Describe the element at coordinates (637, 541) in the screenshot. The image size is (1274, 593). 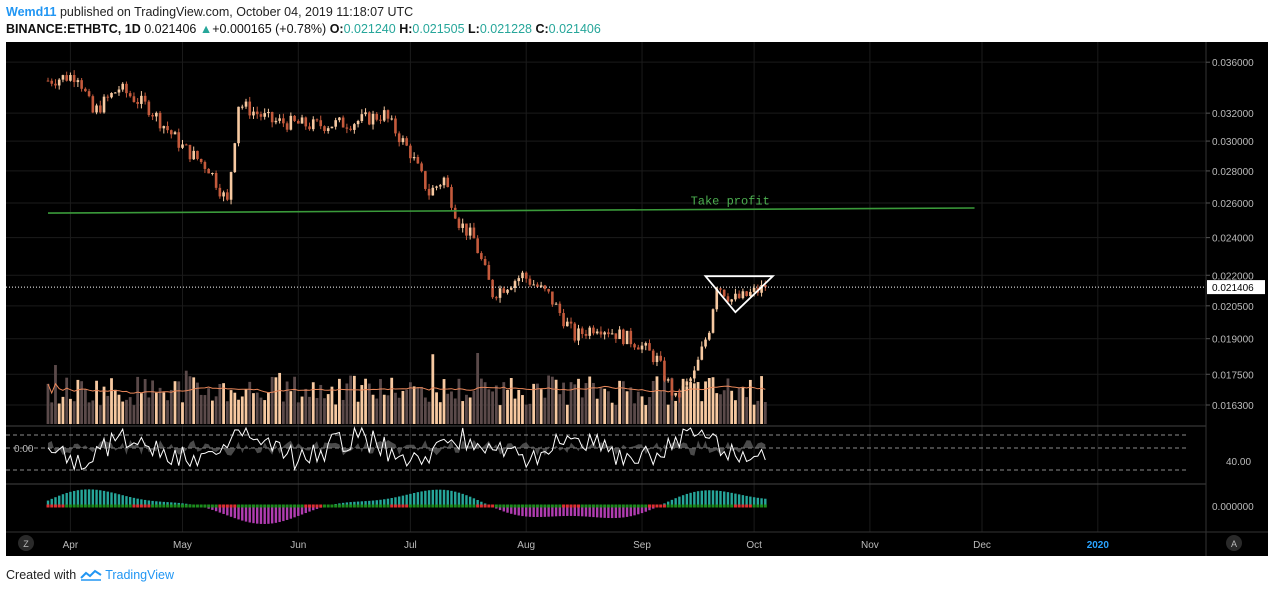
I see `time-axis: Apr May Jun Jul Aug Sep Oct Nov Dec 2020 Z A` at that location.